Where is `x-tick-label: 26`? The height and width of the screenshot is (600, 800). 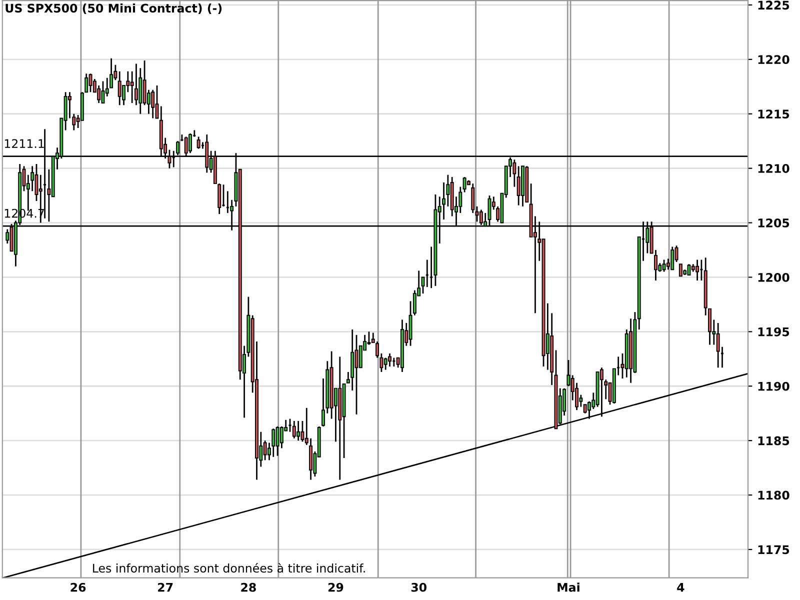
x-tick-label: 26 is located at coordinates (78, 587).